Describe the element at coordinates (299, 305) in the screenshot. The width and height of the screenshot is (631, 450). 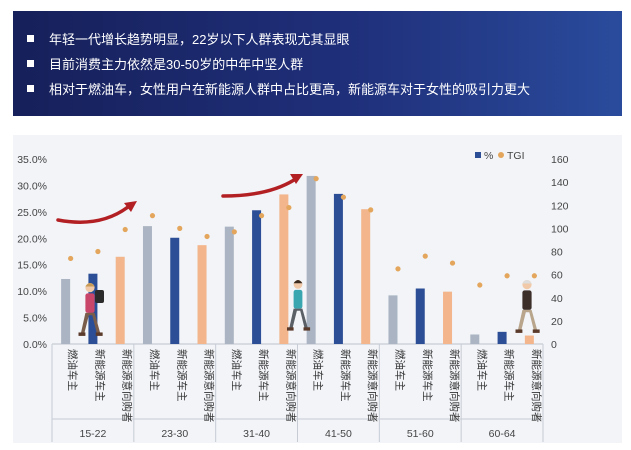
I see `person-young-man-icon` at that location.